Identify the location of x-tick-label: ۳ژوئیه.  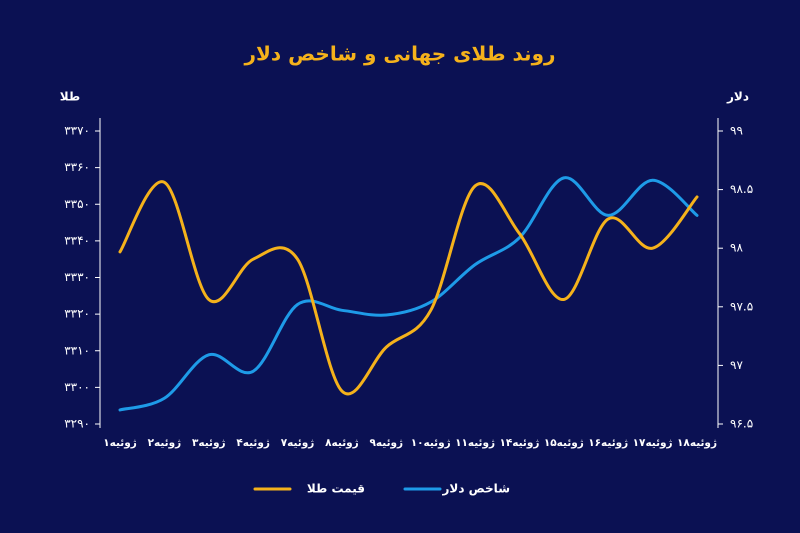
(209, 443).